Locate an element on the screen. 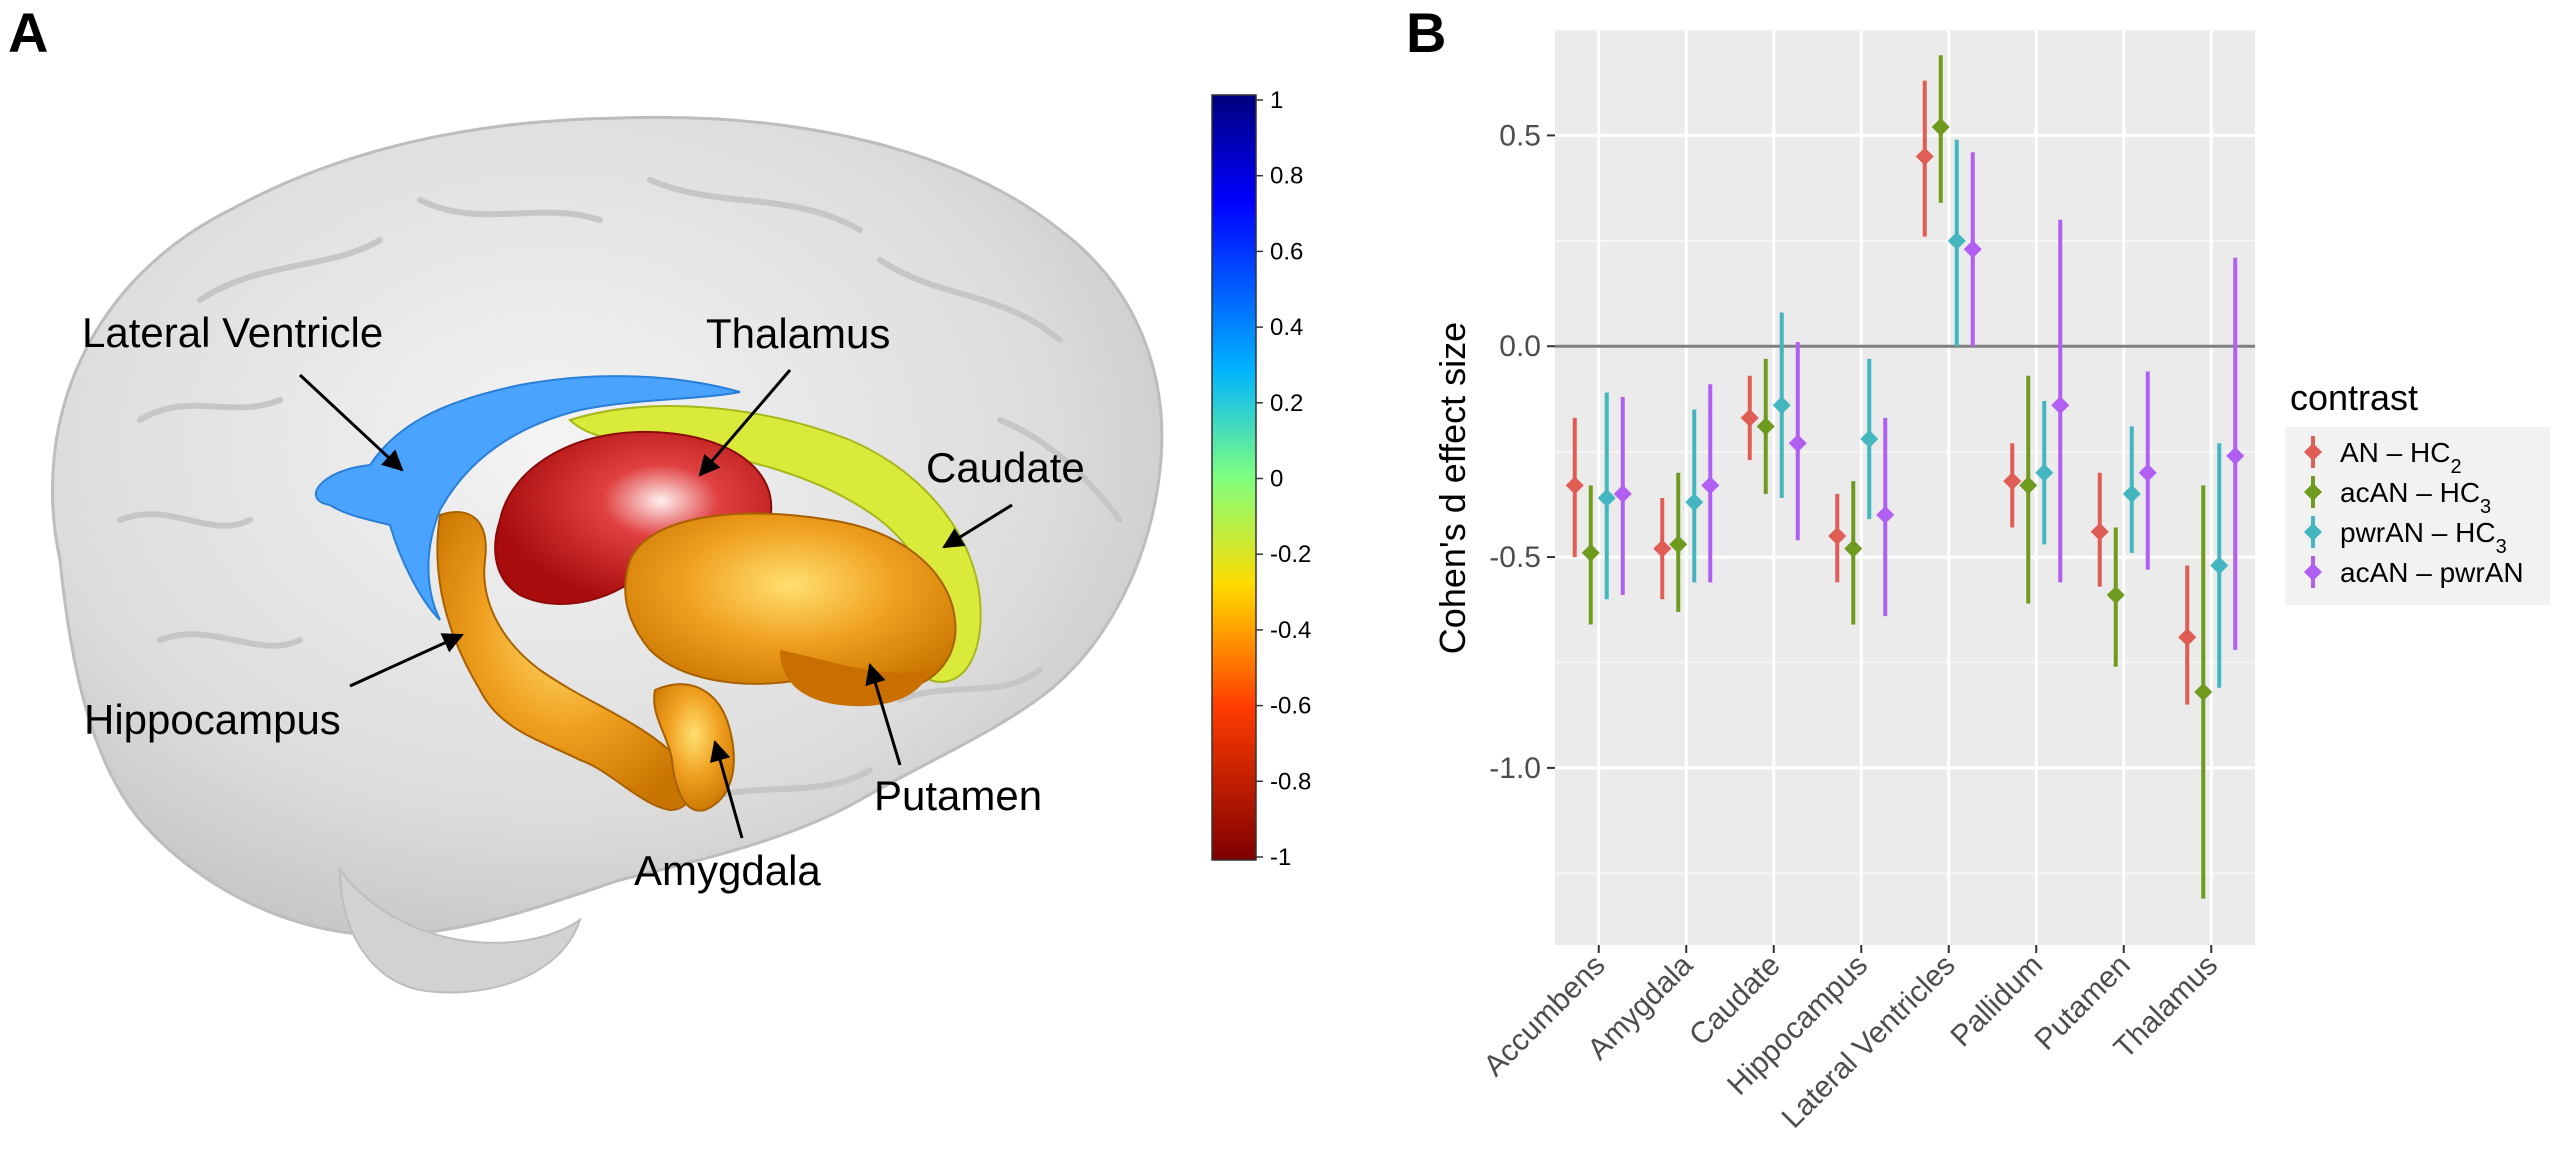 Image resolution: width=2560 pixels, height=1155 pixels. colorbar-tick-label: 1 is located at coordinates (1276, 100).